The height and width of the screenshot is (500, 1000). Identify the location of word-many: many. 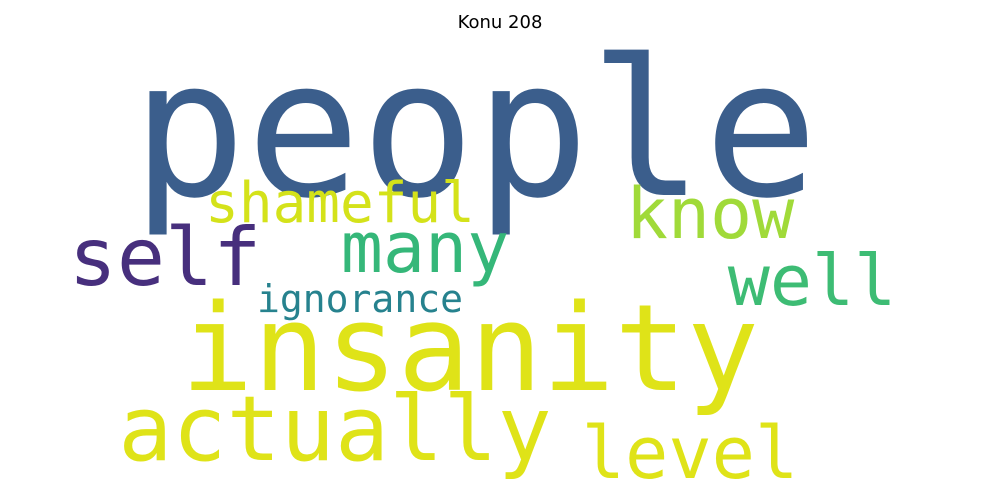
(425, 248).